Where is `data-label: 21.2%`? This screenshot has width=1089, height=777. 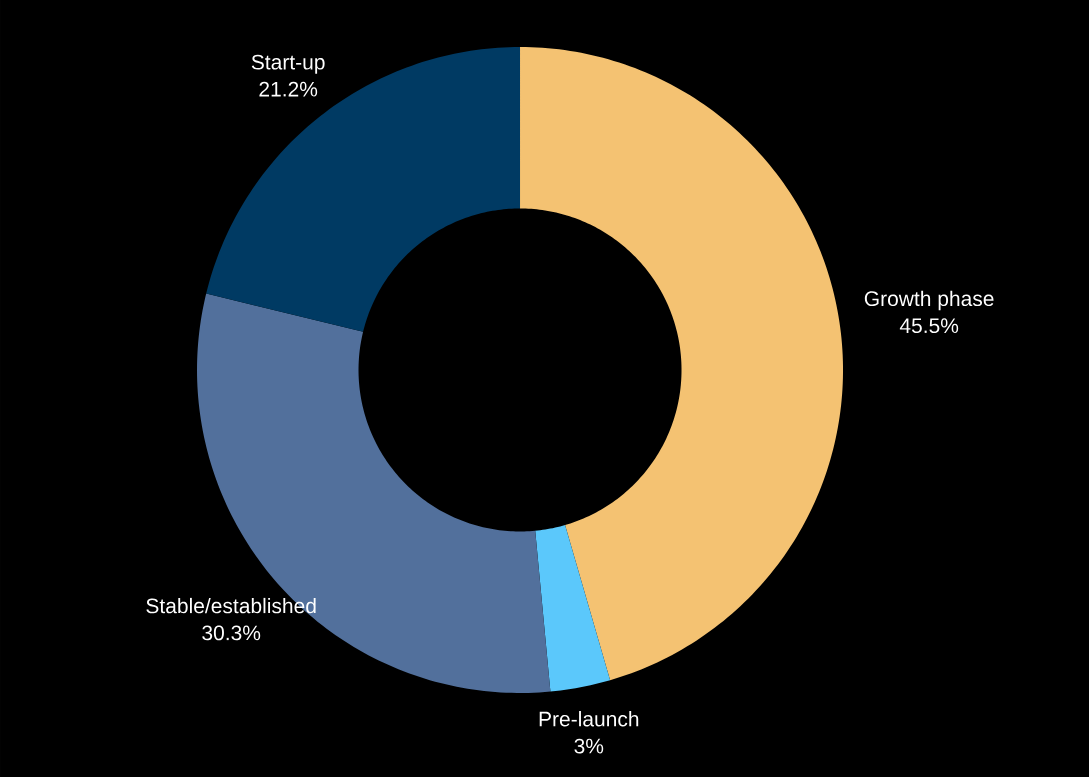
data-label: 21.2% is located at coordinates (288, 89).